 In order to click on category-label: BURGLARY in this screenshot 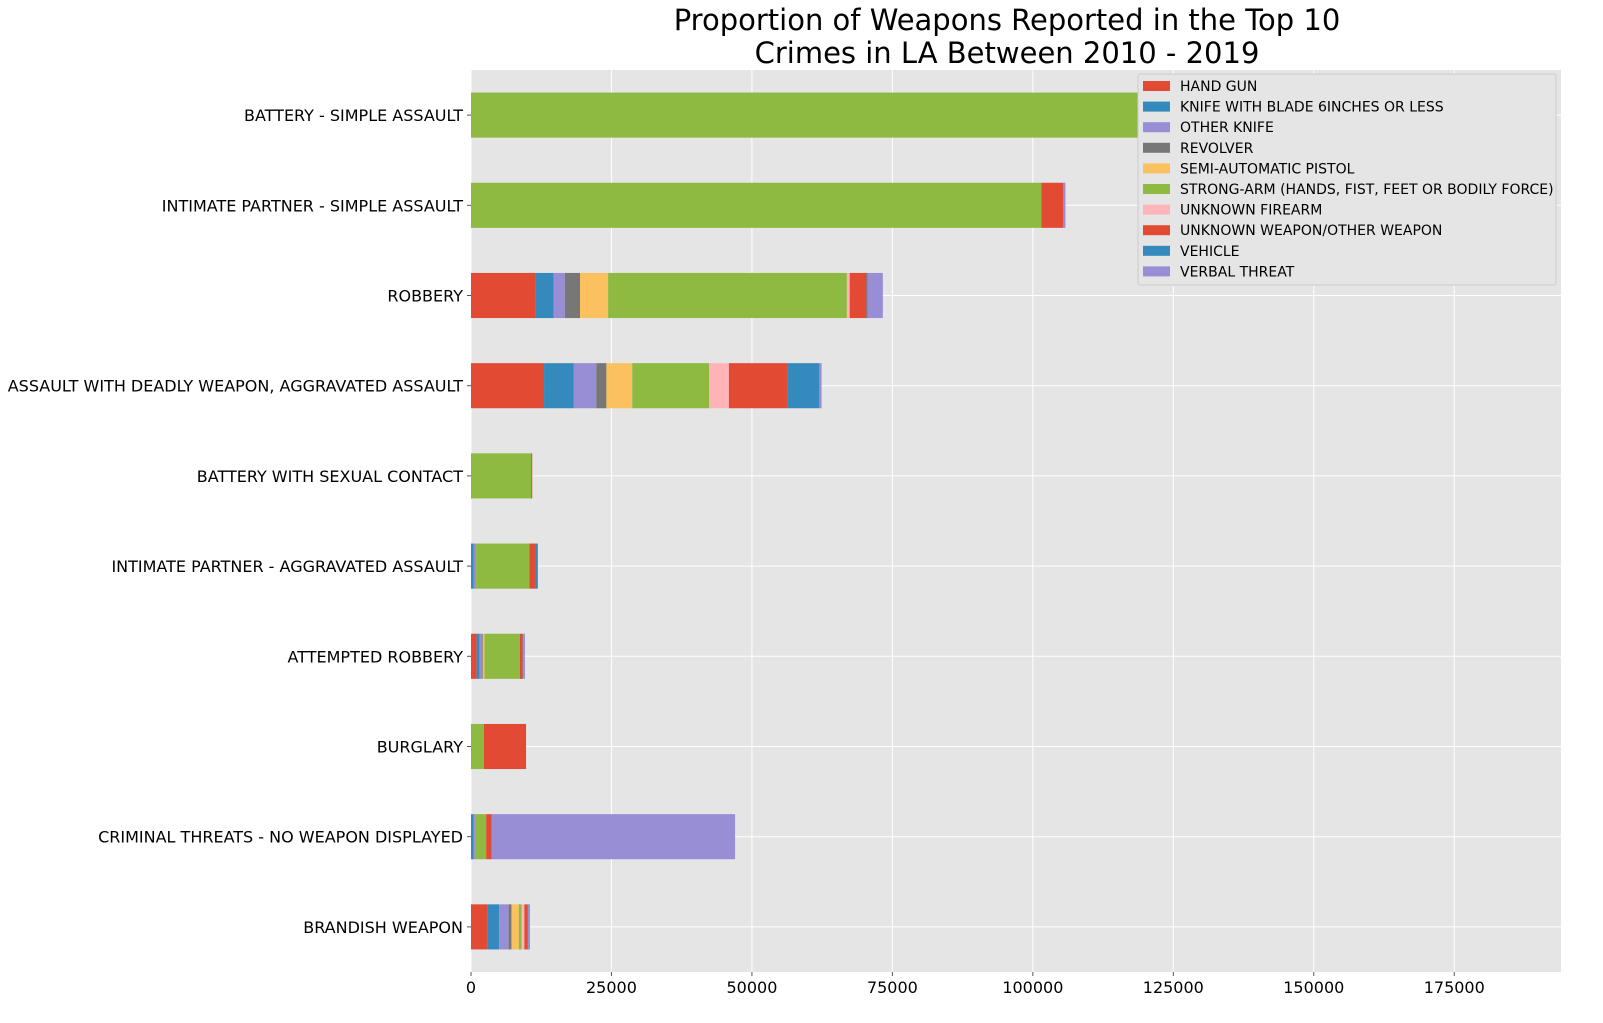, I will do `click(420, 747)`.